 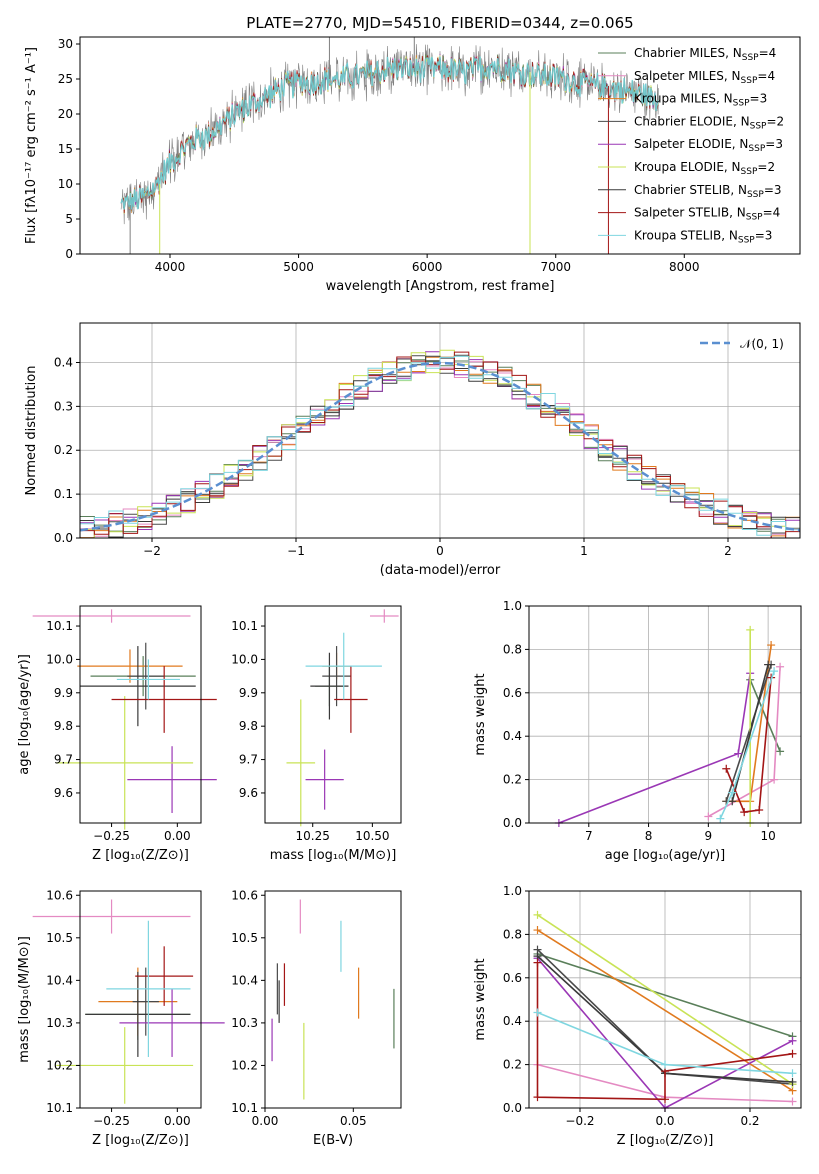 I want to click on y-tick-label: 10.0, so click(x=59, y=659).